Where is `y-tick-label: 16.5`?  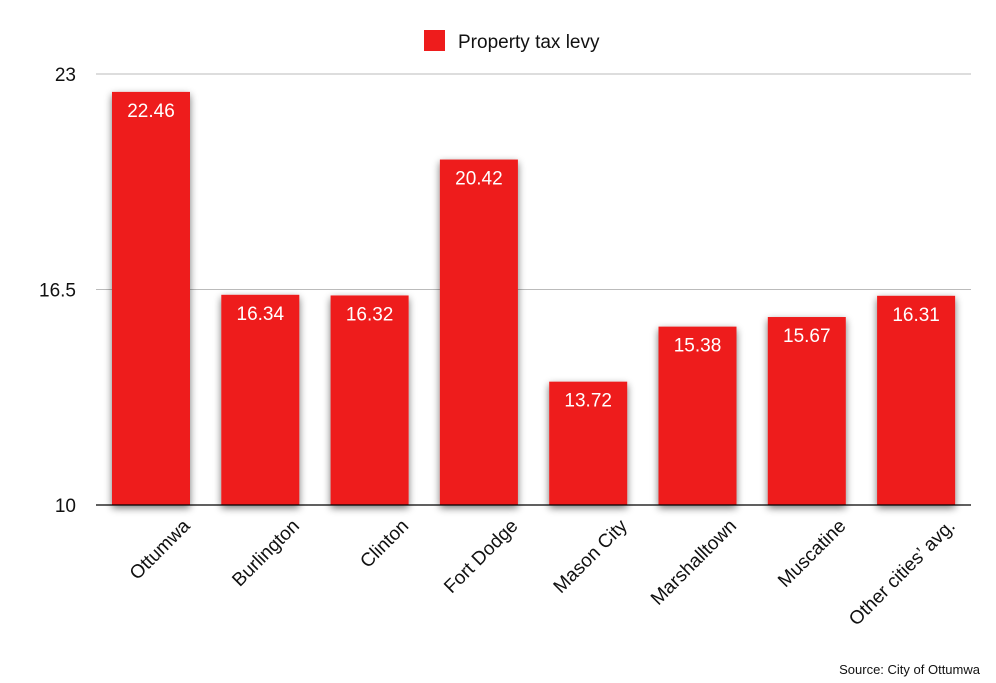 y-tick-label: 16.5 is located at coordinates (57, 291).